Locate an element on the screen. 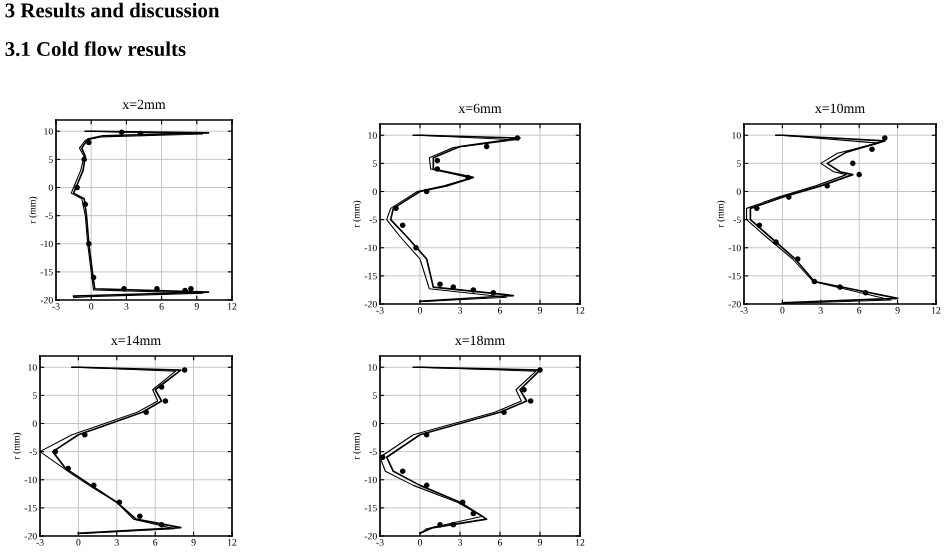 Image resolution: width=948 pixels, height=552 pixels. text: 3 Results and discussion is located at coordinates (112, 10).